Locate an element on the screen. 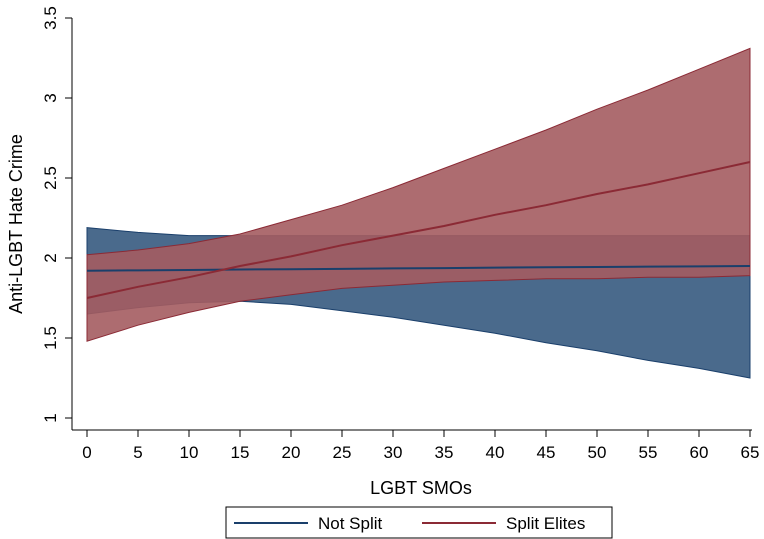  x-tick-label: 10 is located at coordinates (189, 452).